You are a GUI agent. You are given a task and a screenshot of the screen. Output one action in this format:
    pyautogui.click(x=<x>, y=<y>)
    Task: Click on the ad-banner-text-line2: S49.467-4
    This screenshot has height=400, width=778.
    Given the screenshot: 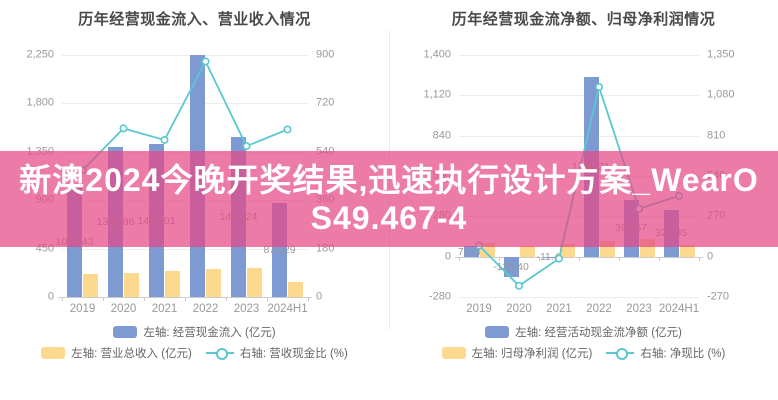 What is the action you would take?
    pyautogui.click(x=389, y=218)
    